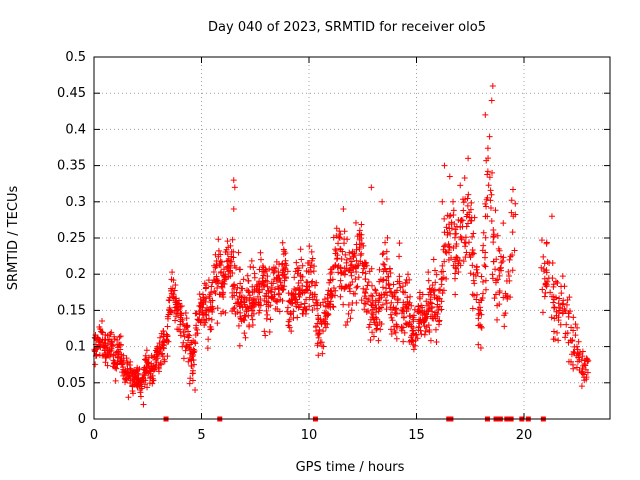 The image size is (640, 480). I want to click on y-tick-label: 0.05, so click(71, 383).